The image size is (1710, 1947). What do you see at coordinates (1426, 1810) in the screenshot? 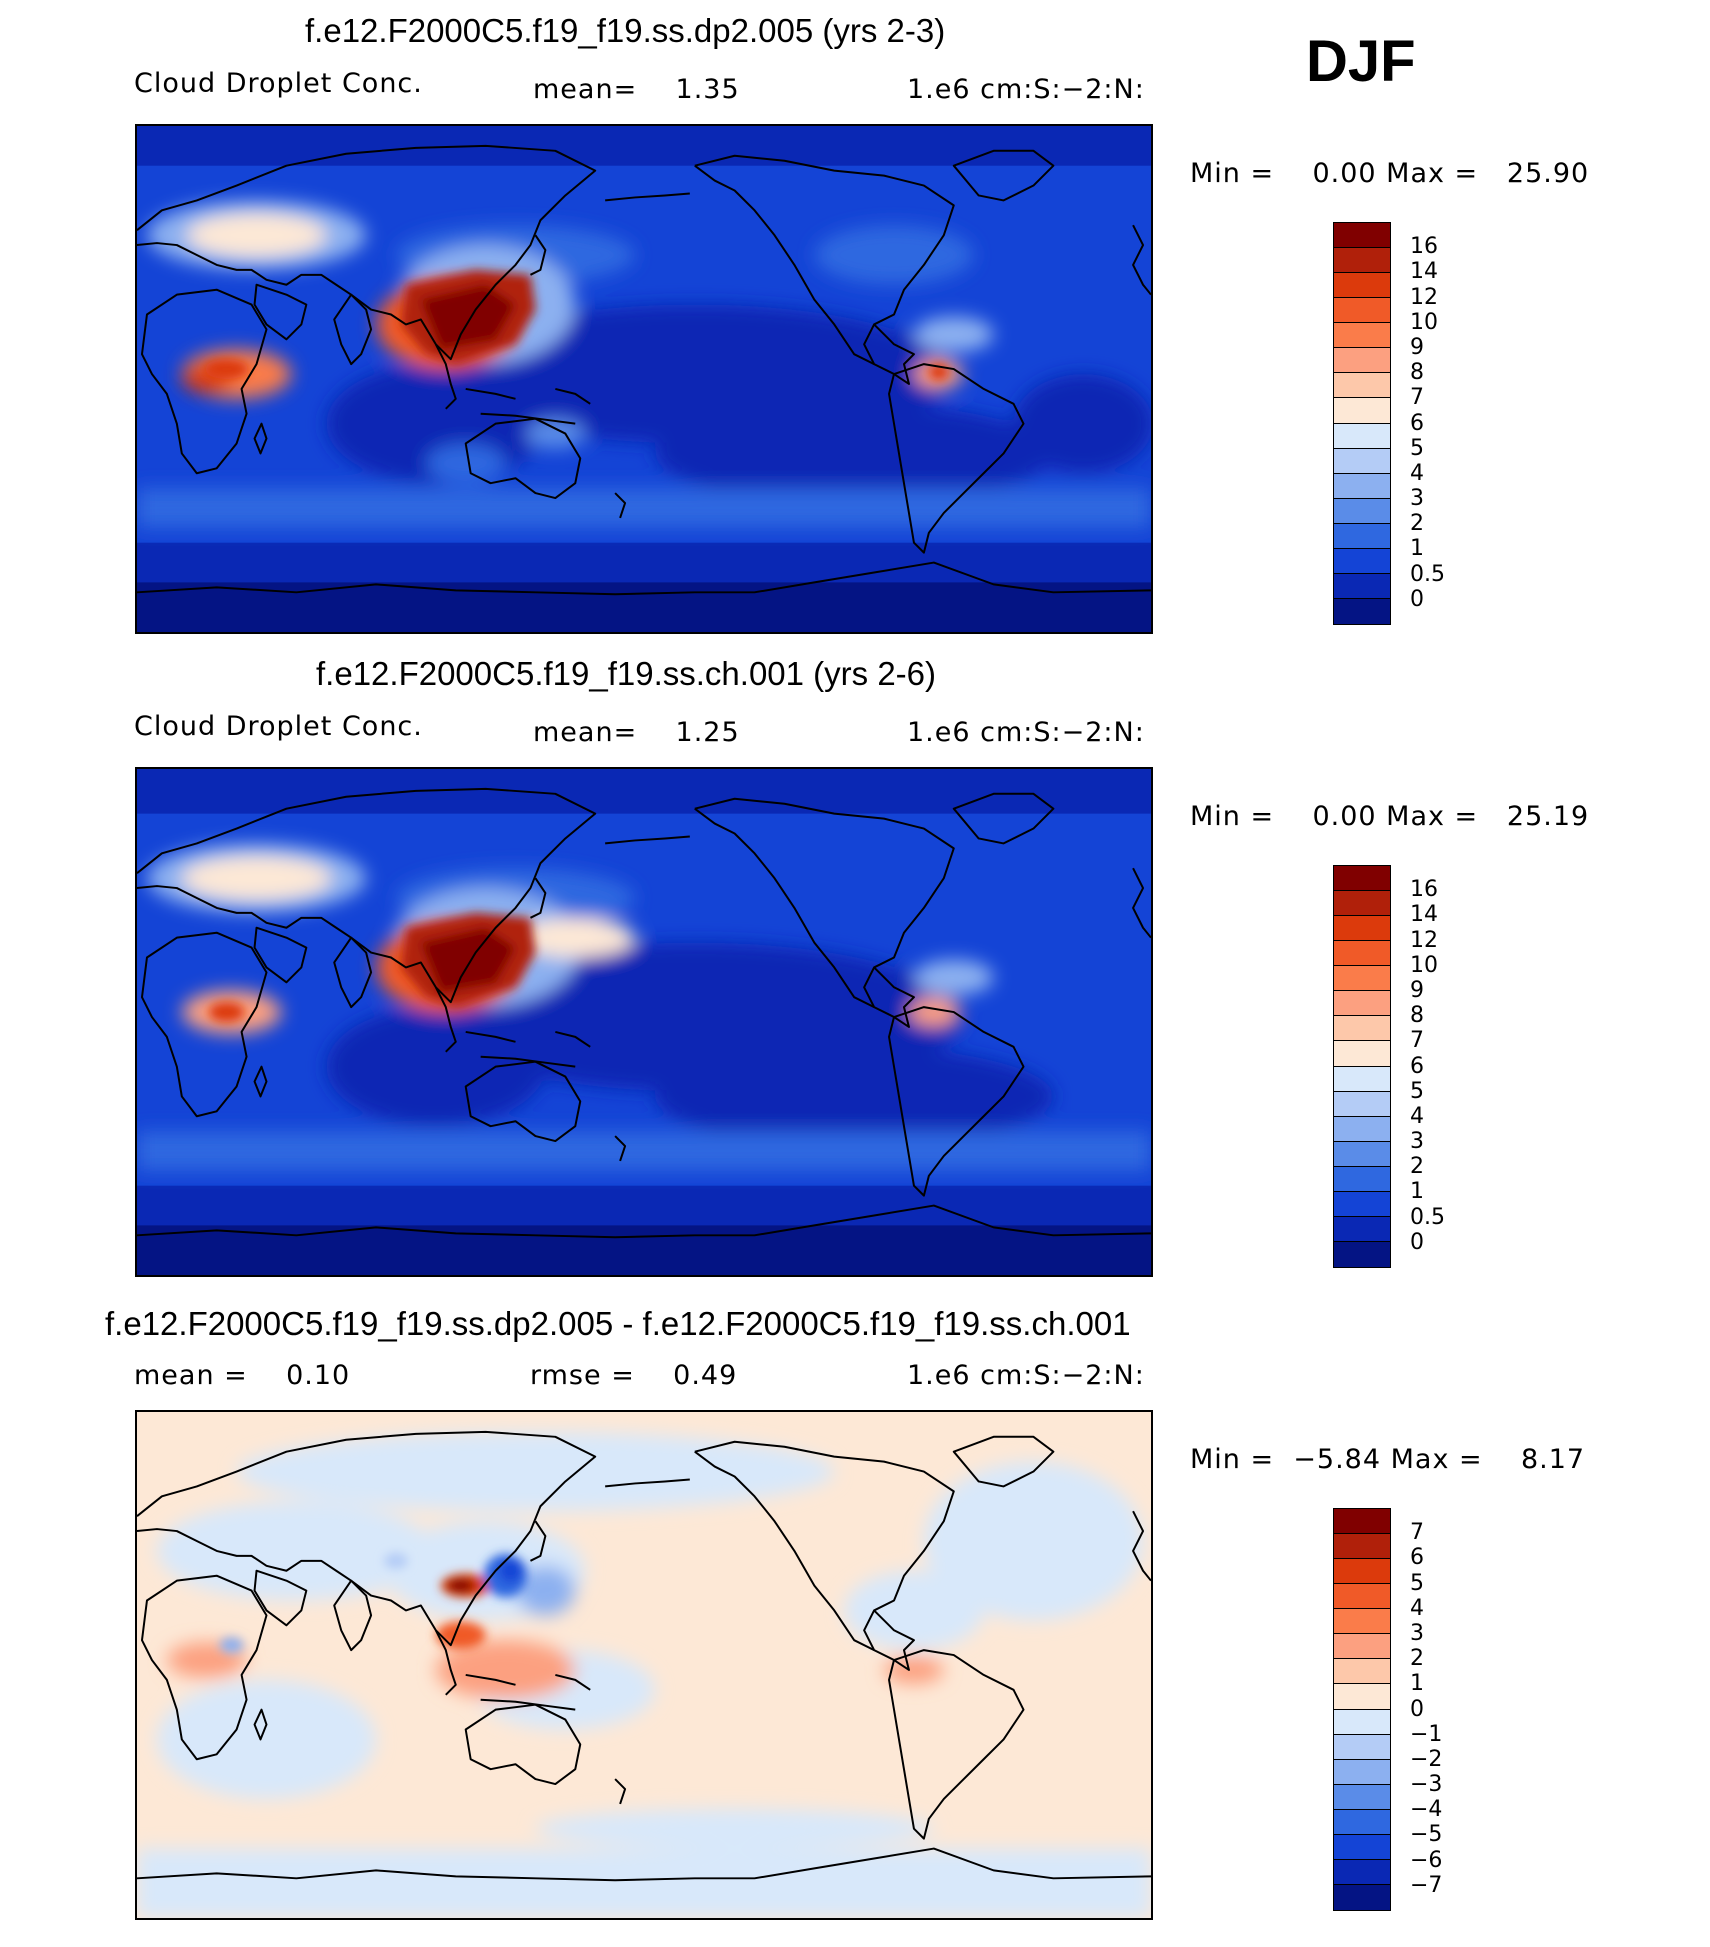
I see `colorbar-tick-label: −4` at bounding box center [1426, 1810].